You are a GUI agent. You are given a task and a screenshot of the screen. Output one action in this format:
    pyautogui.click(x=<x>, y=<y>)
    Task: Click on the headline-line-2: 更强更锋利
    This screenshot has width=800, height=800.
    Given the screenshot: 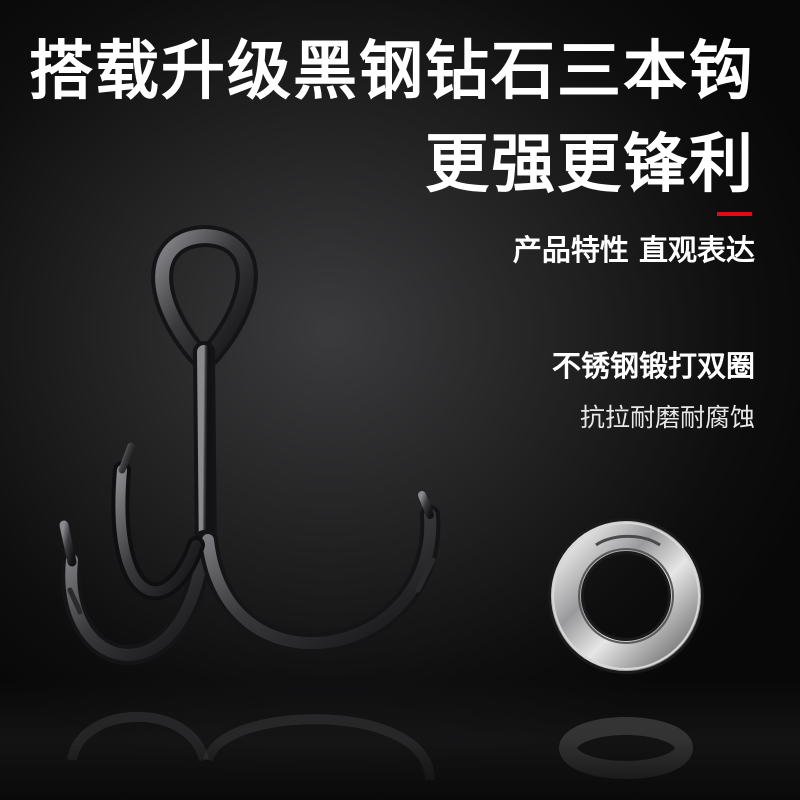 What is the action you would take?
    pyautogui.click(x=590, y=165)
    